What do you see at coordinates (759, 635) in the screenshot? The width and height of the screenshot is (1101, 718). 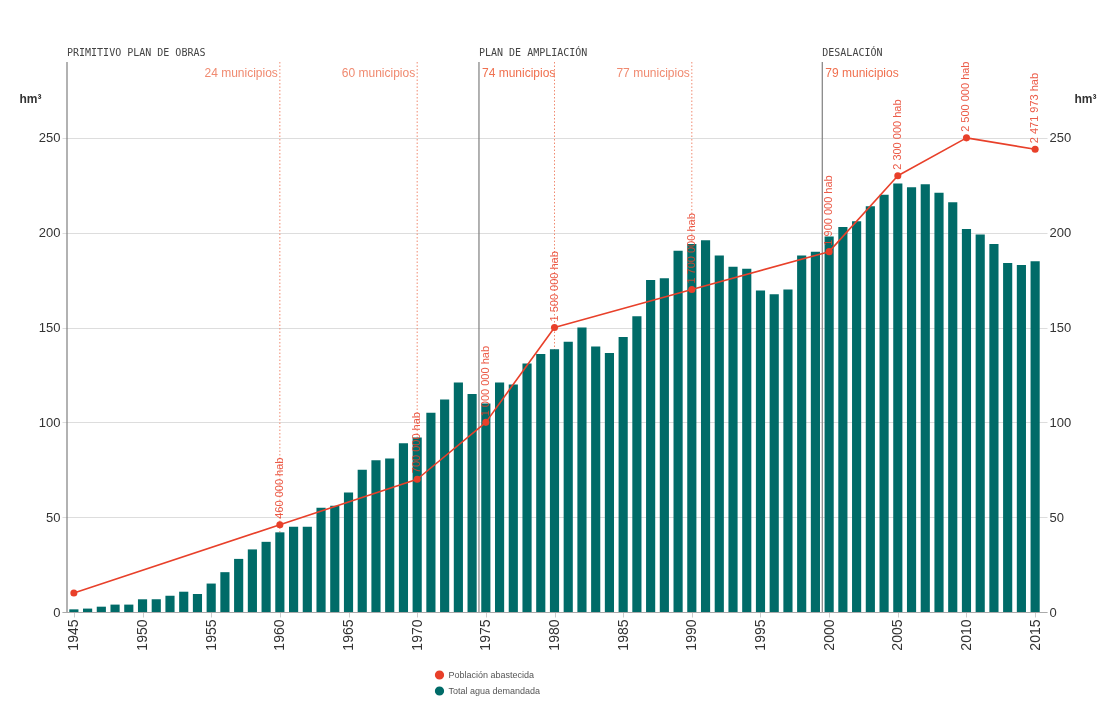 I see `x-tick-label: 1995` at bounding box center [759, 635].